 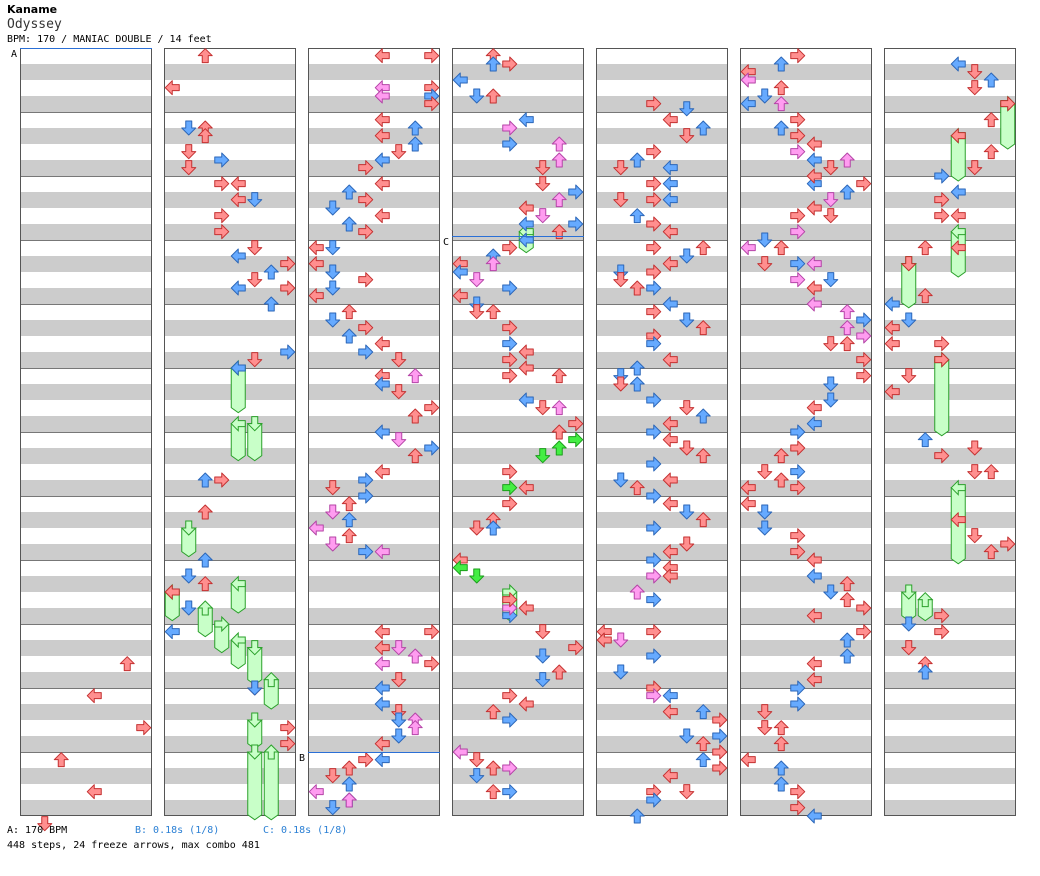 What do you see at coordinates (254, 663) in the screenshot?
I see `freeze-arrow` at bounding box center [254, 663].